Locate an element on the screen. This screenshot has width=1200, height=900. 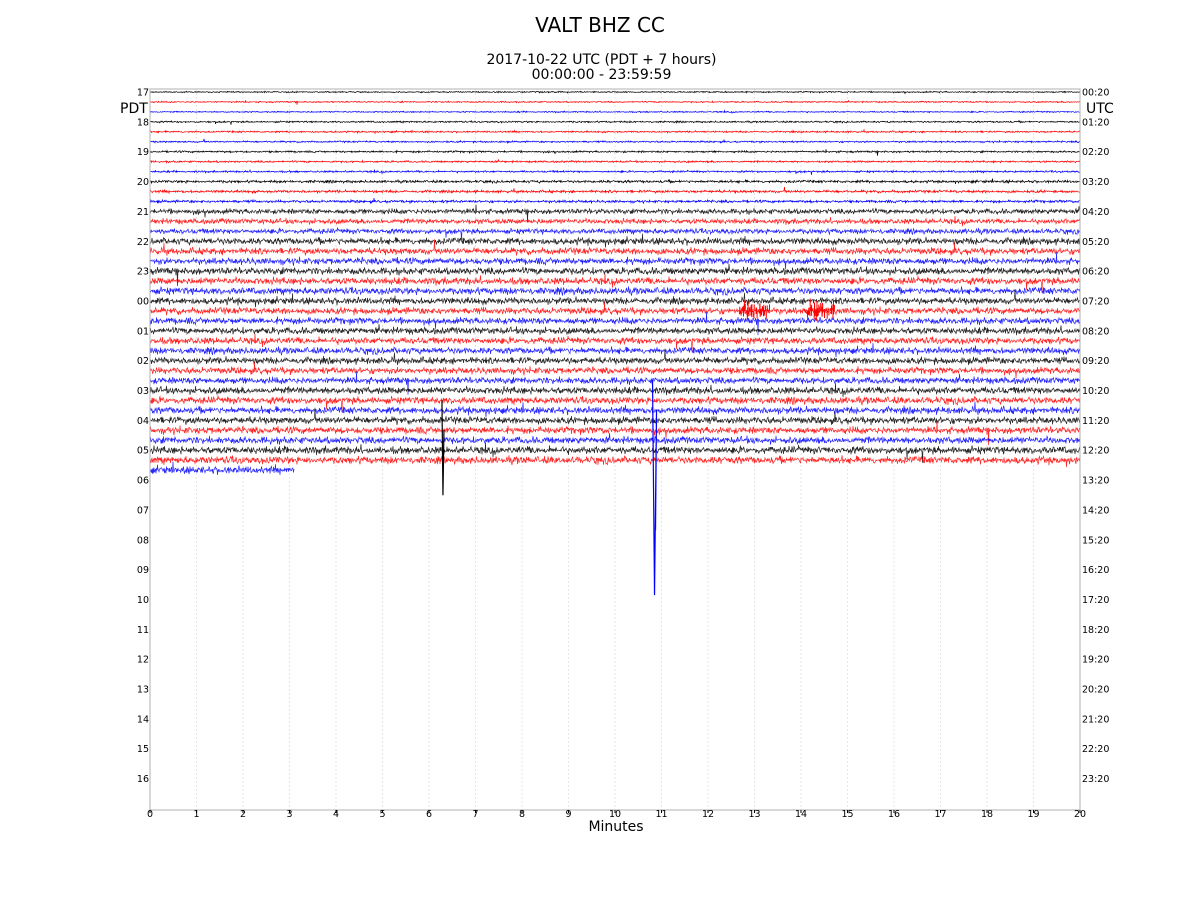
left-axis-label: PDT is located at coordinates (134, 109).